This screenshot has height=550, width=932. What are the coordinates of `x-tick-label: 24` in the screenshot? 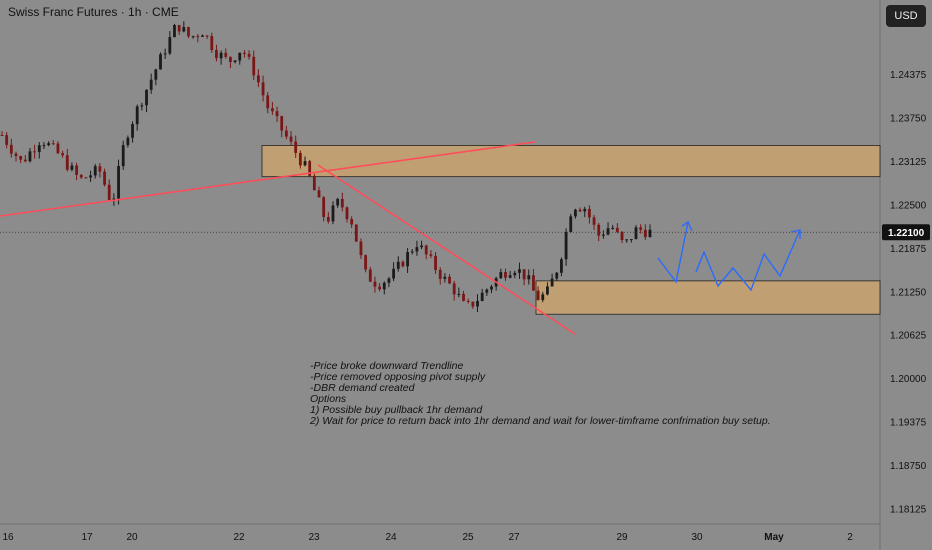 It's located at (391, 537).